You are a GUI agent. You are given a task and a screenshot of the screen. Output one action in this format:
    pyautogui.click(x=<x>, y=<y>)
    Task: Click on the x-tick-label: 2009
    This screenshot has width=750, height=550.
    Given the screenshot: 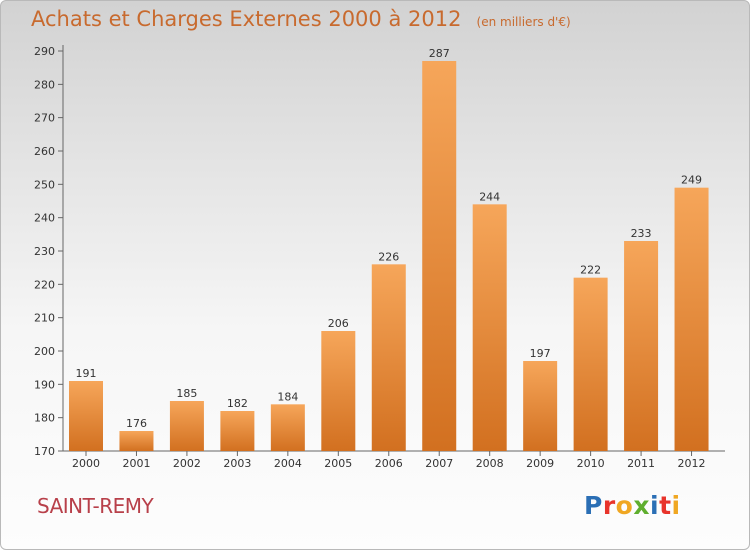 What is the action you would take?
    pyautogui.click(x=540, y=463)
    